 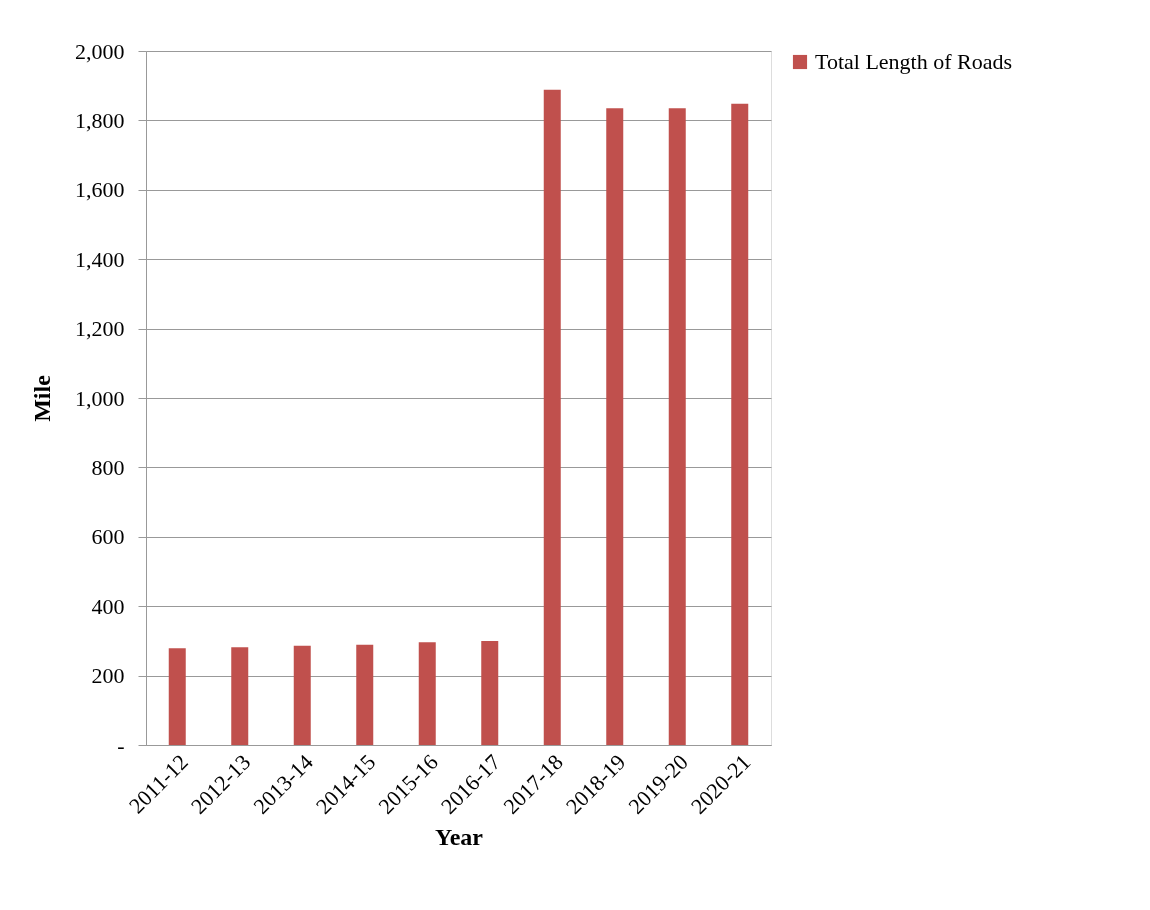 What do you see at coordinates (108, 467) in the screenshot?
I see `y-tick-label: 800` at bounding box center [108, 467].